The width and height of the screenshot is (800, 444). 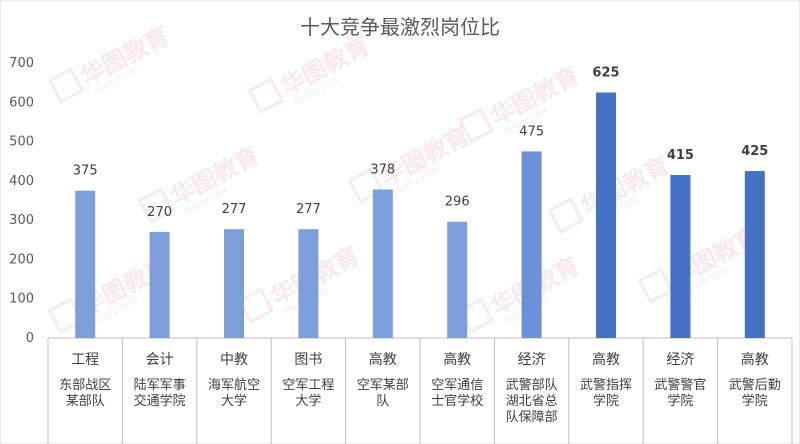 I want to click on category-name-label: 空军某部, so click(x=383, y=385).